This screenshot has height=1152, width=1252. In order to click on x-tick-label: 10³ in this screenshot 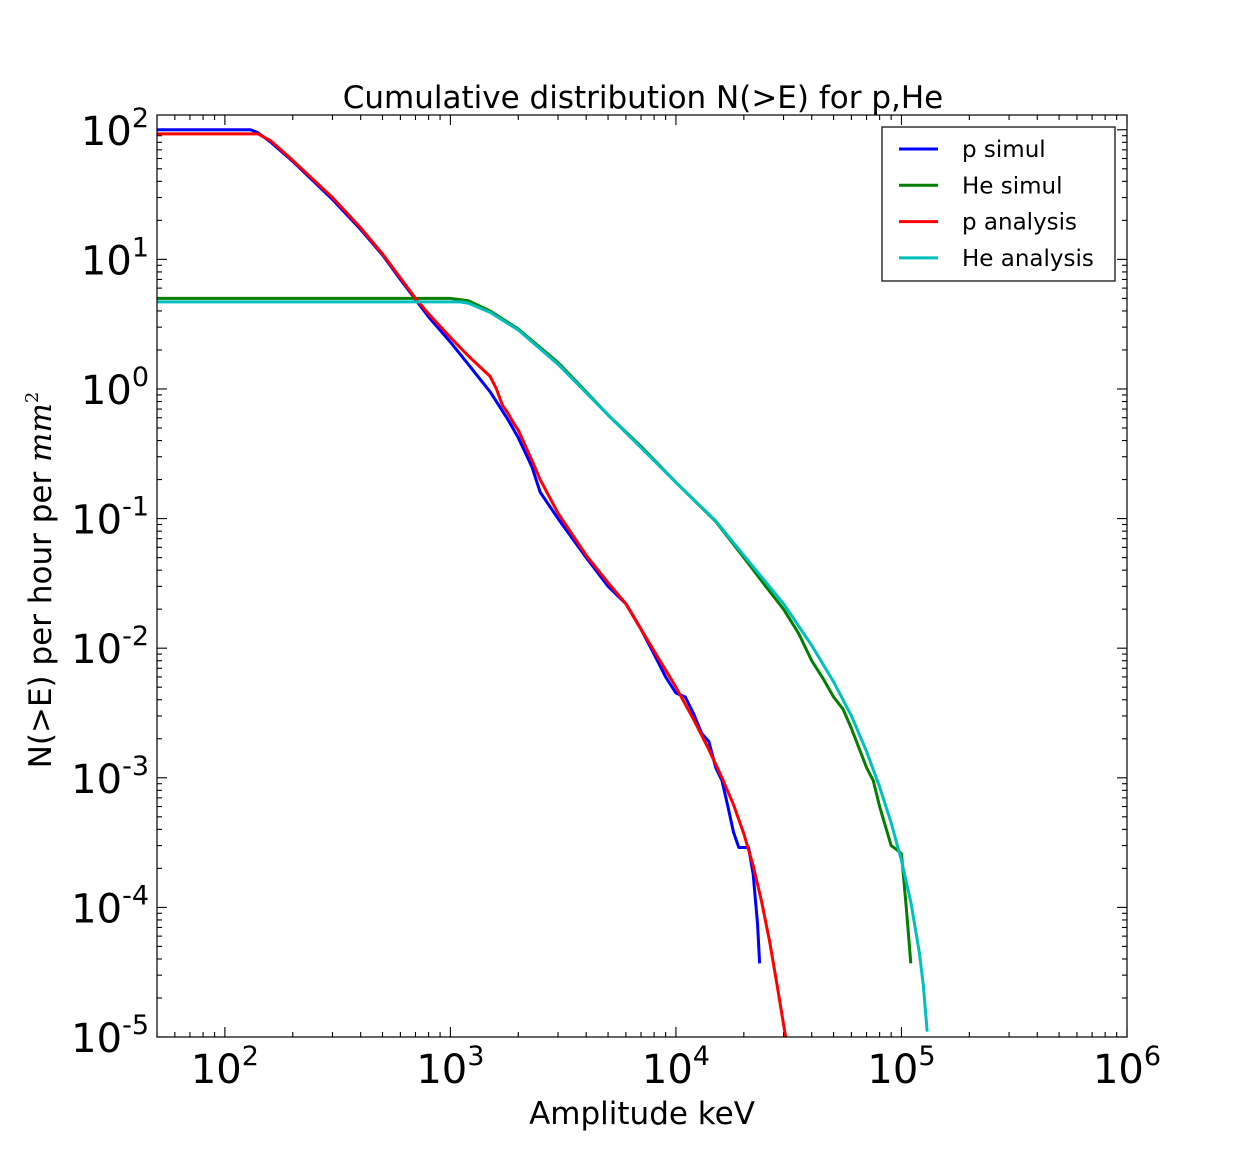, I will do `click(450, 1067)`.